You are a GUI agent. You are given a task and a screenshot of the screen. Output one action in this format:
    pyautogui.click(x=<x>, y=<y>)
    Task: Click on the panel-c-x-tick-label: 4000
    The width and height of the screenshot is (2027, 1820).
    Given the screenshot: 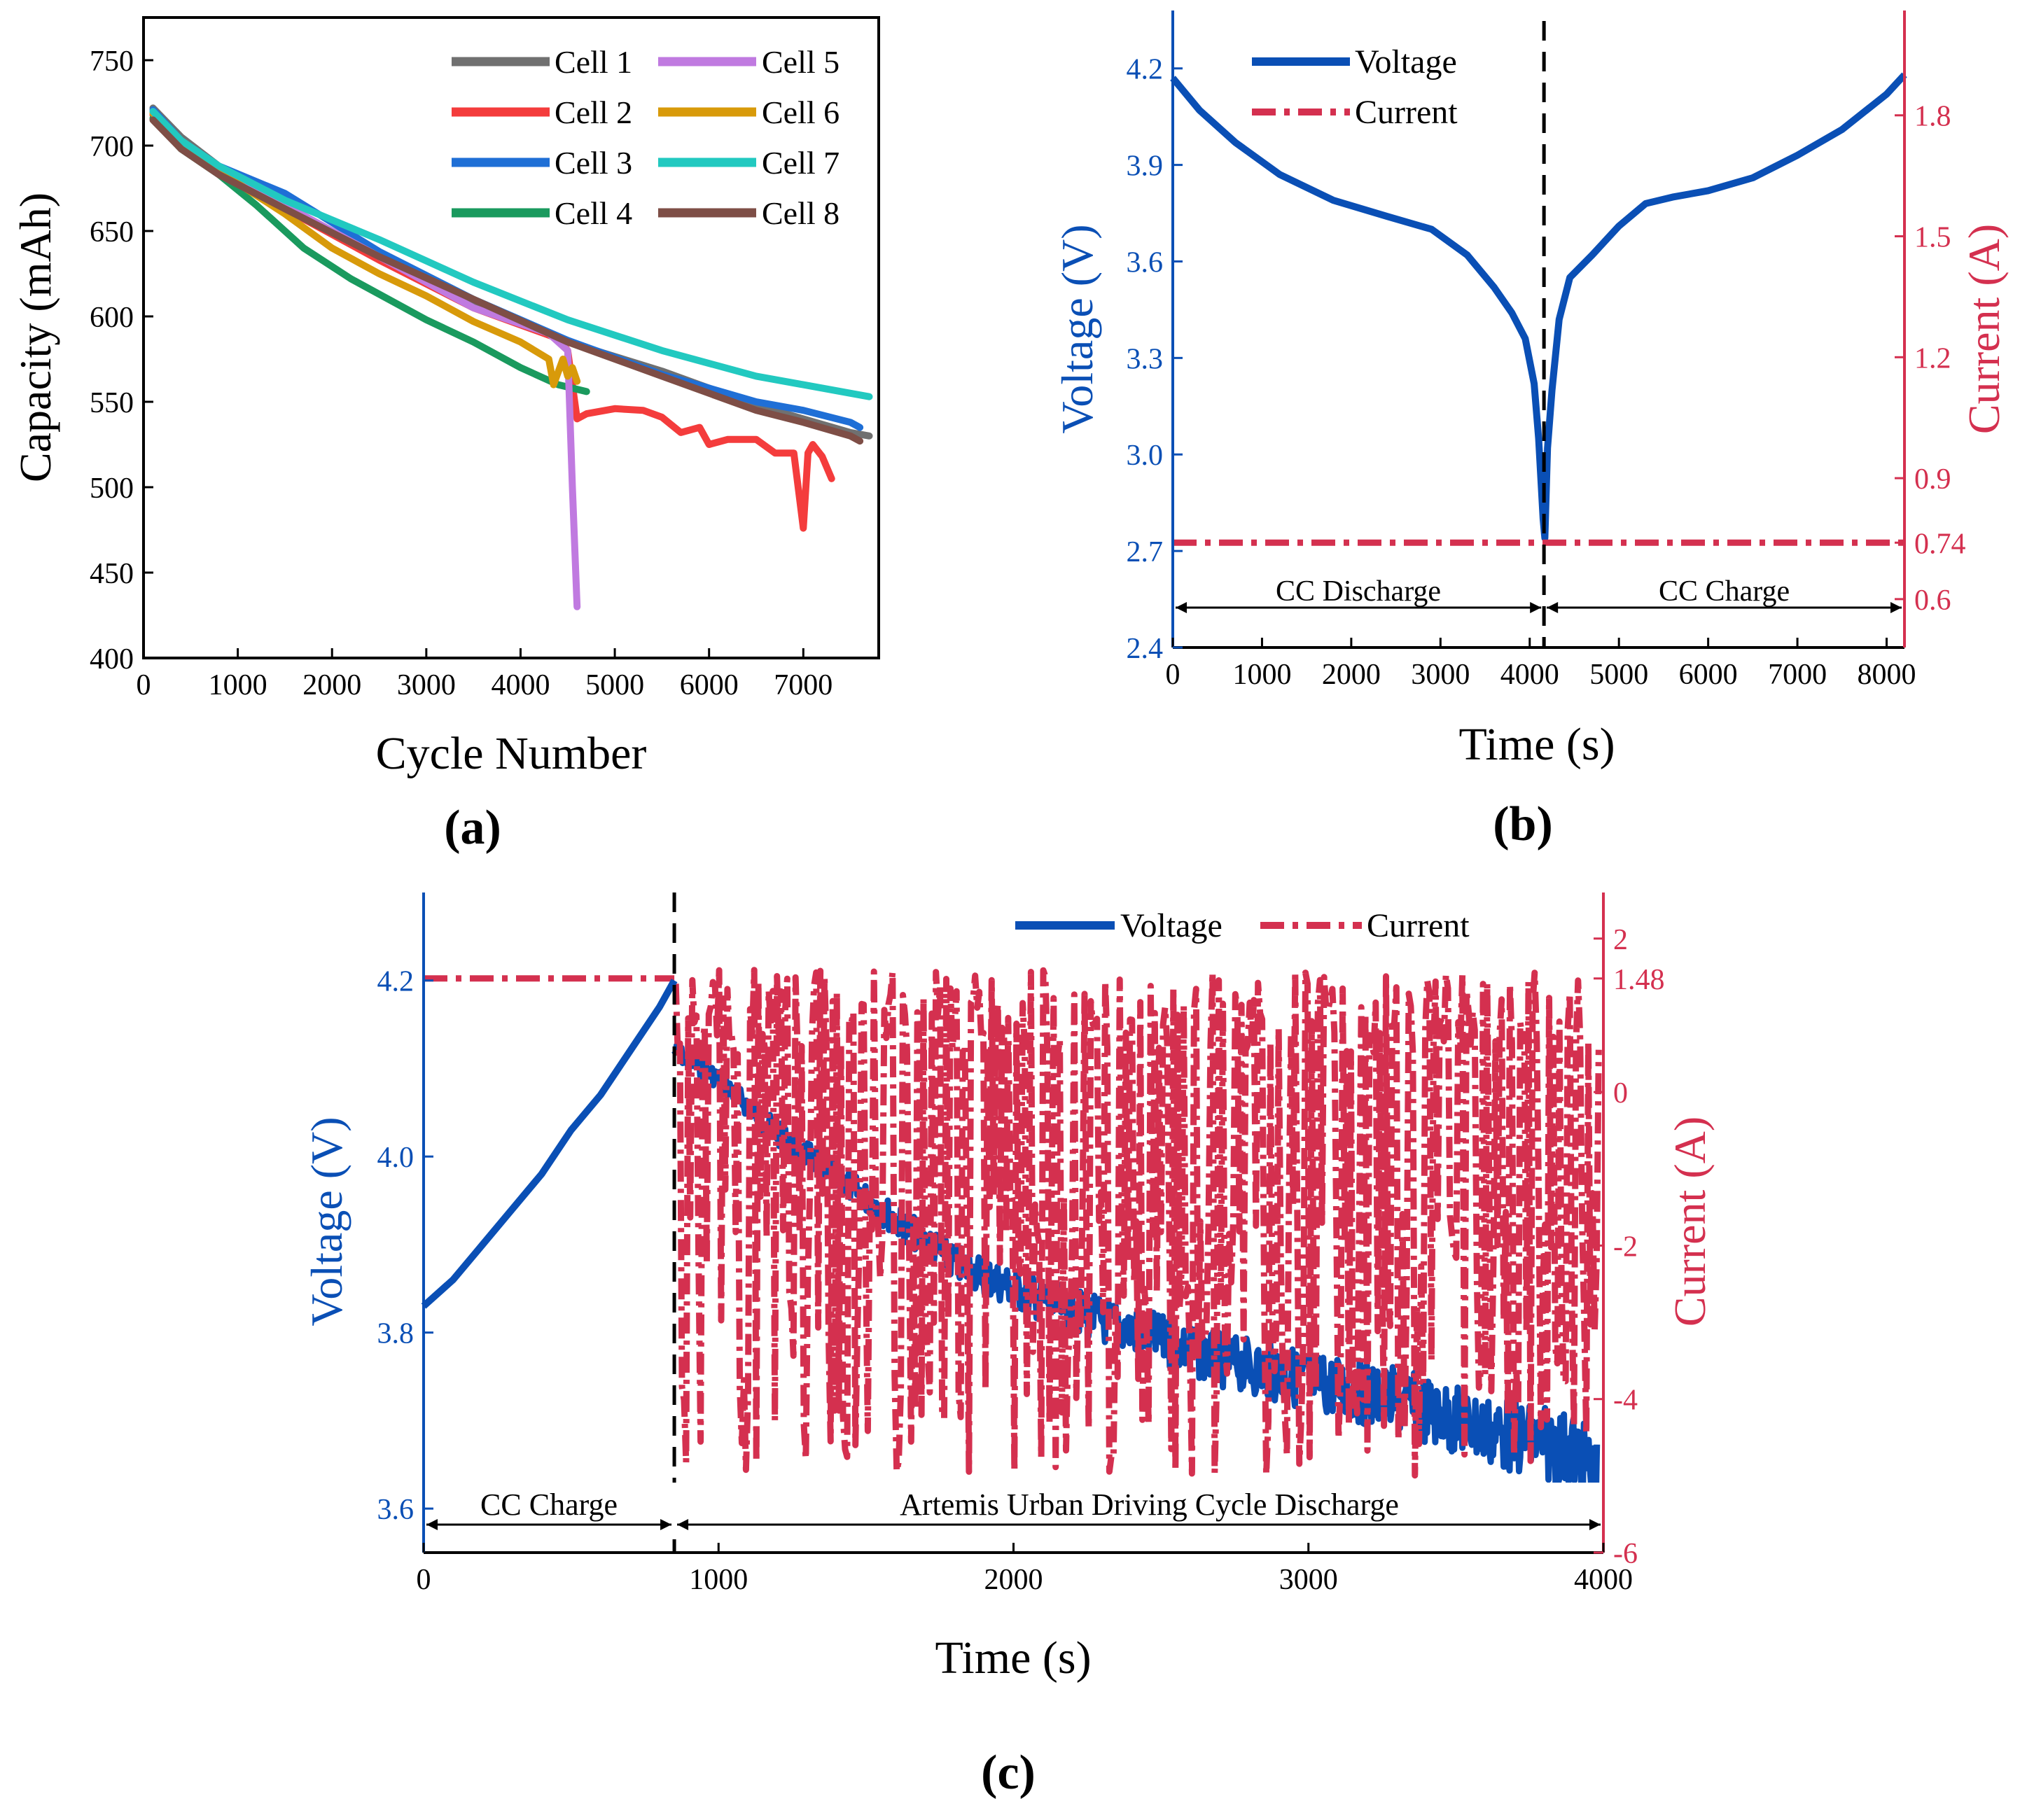 What is the action you would take?
    pyautogui.click(x=1603, y=1580)
    